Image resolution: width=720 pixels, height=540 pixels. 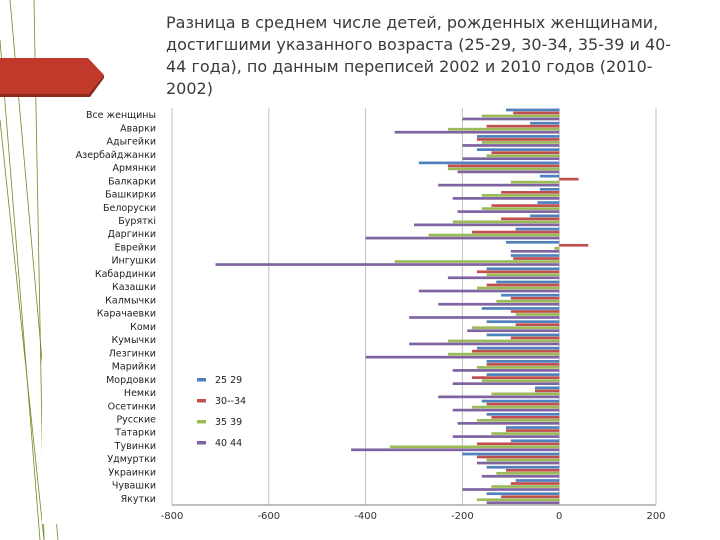 I want to click on accent-arrow-shape, so click(x=52, y=76).